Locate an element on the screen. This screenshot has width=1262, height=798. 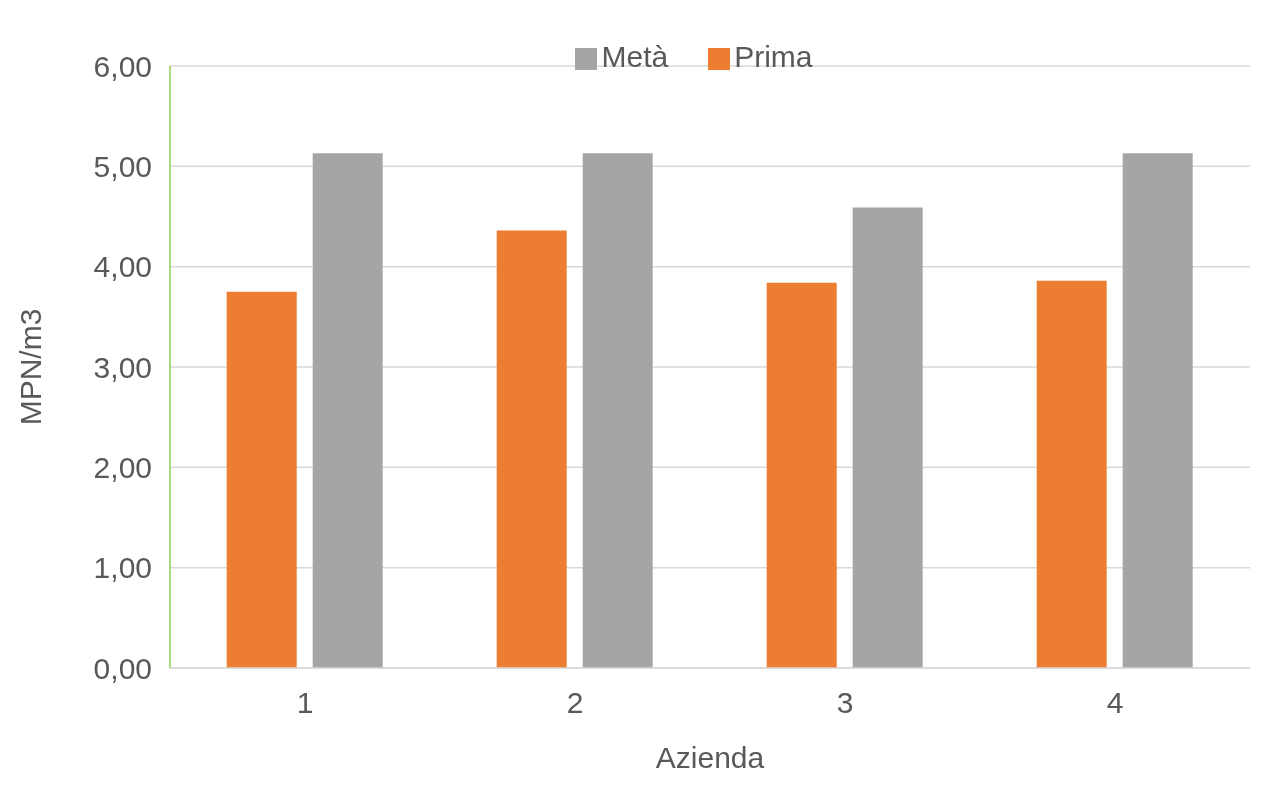
y-axis-title: MPN/m3 is located at coordinates (30, 367).